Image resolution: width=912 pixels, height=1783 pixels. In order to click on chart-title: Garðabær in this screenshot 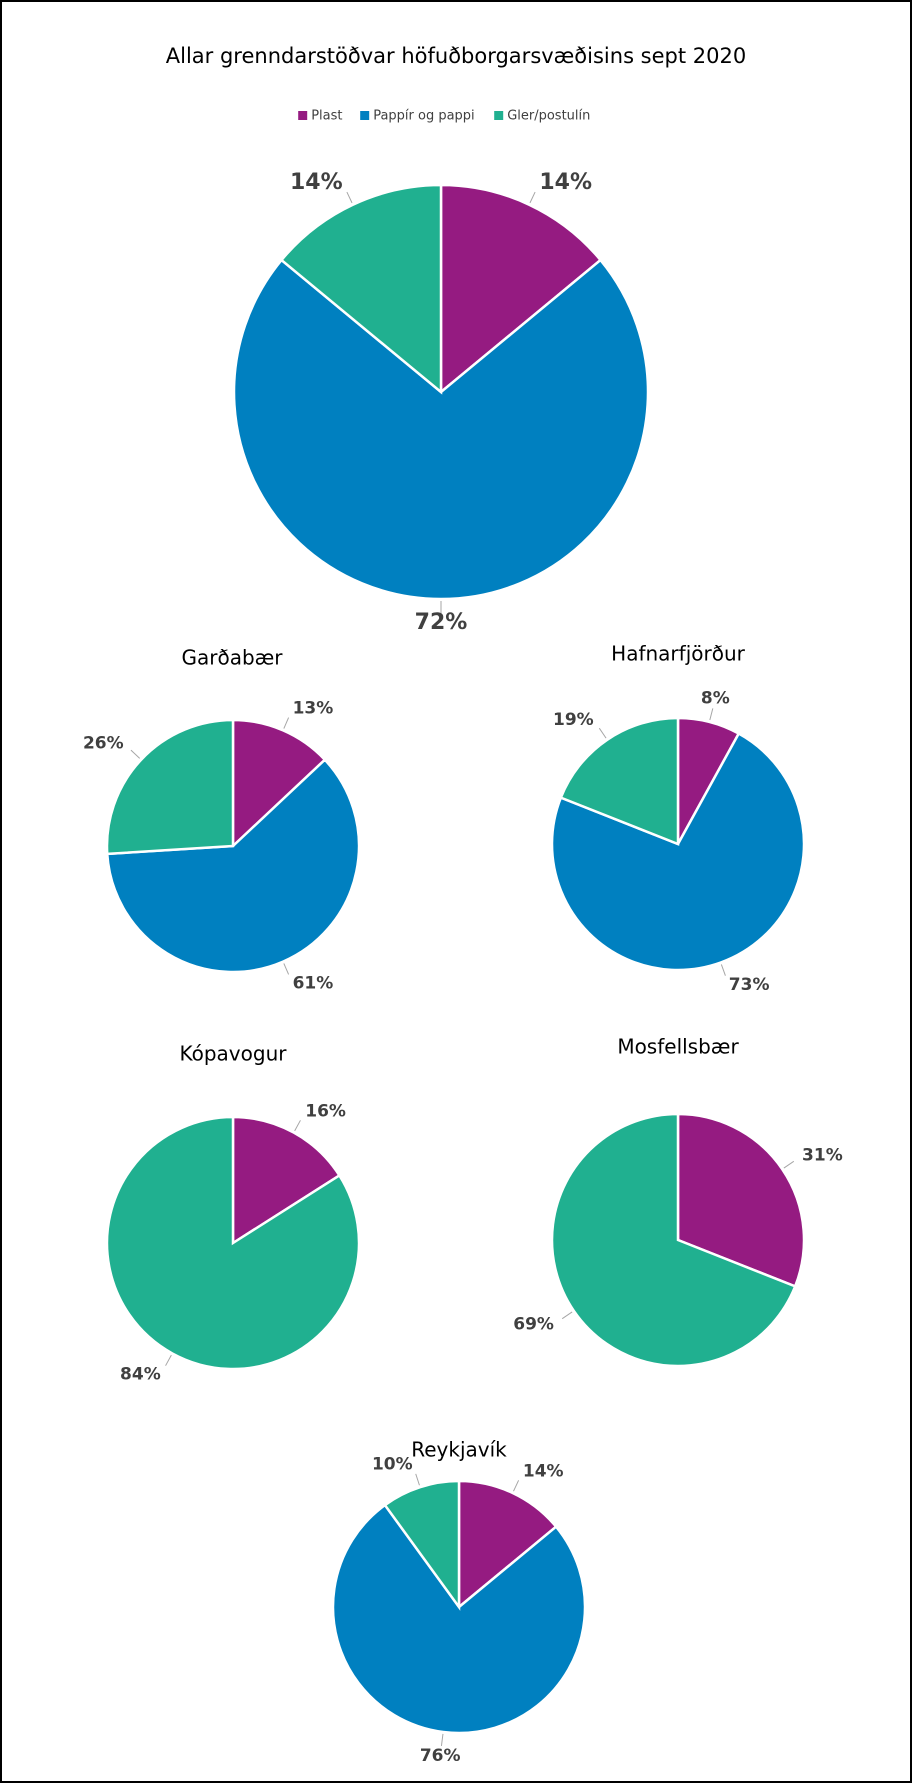, I will do `click(232, 658)`.